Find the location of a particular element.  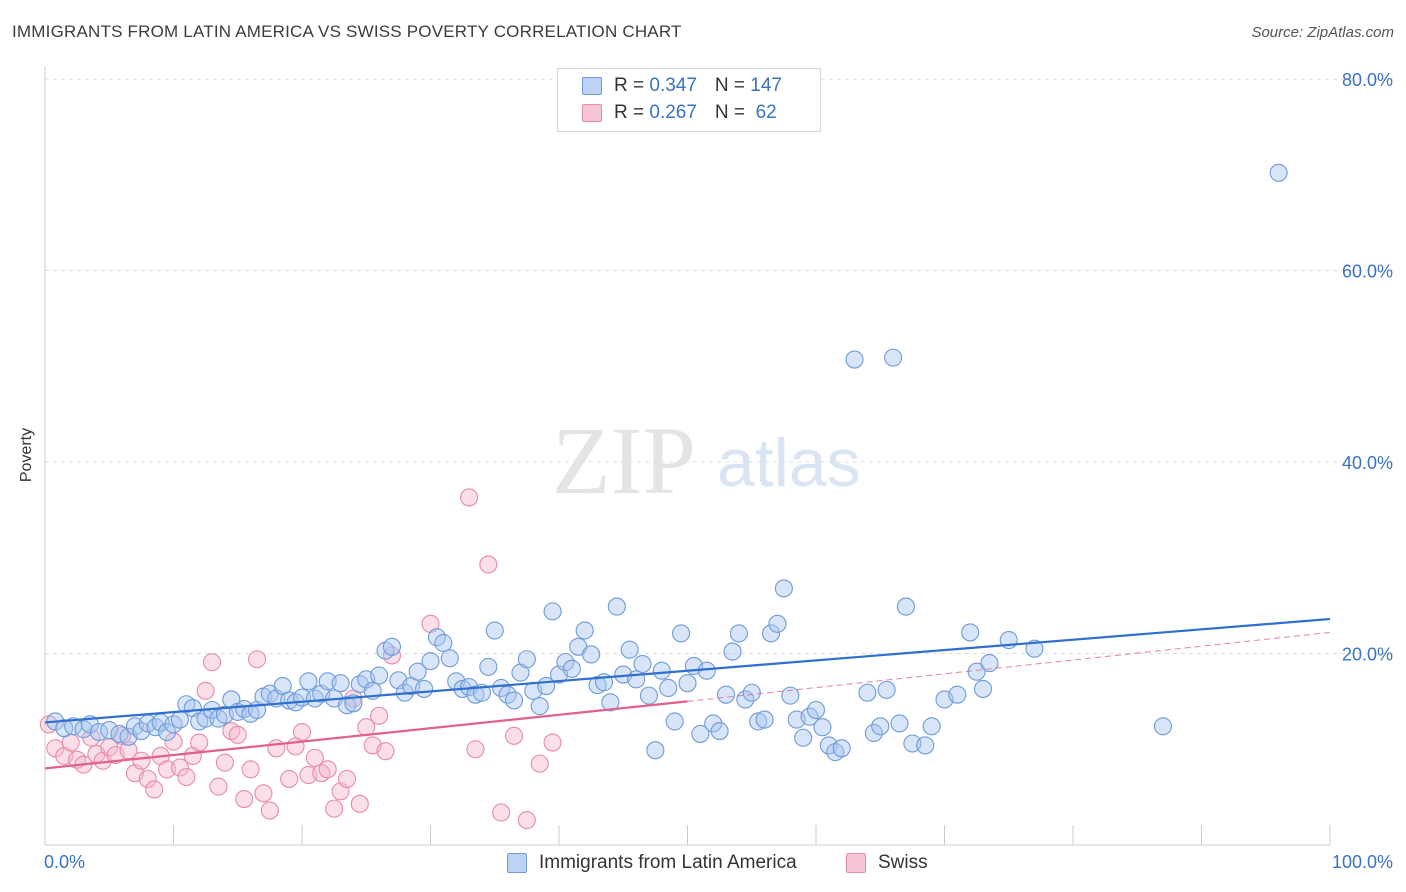

r-value: 0.347 is located at coordinates (673, 85).